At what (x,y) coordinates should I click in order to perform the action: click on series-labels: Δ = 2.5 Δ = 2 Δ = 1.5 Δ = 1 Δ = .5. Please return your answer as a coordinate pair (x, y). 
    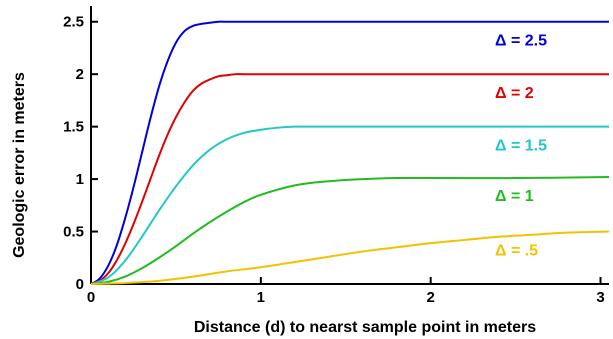
    Looking at the image, I should click on (521, 146).